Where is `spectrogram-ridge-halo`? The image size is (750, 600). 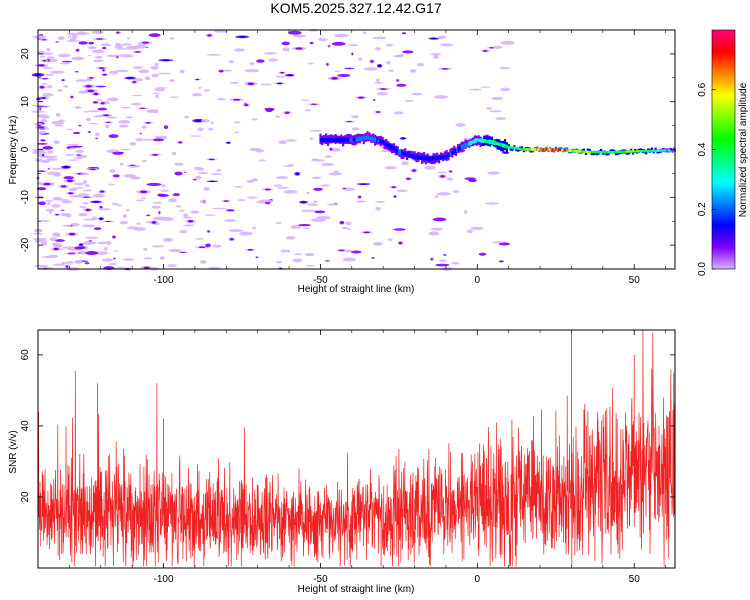 spectrogram-ridge-halo is located at coordinates (646, 152).